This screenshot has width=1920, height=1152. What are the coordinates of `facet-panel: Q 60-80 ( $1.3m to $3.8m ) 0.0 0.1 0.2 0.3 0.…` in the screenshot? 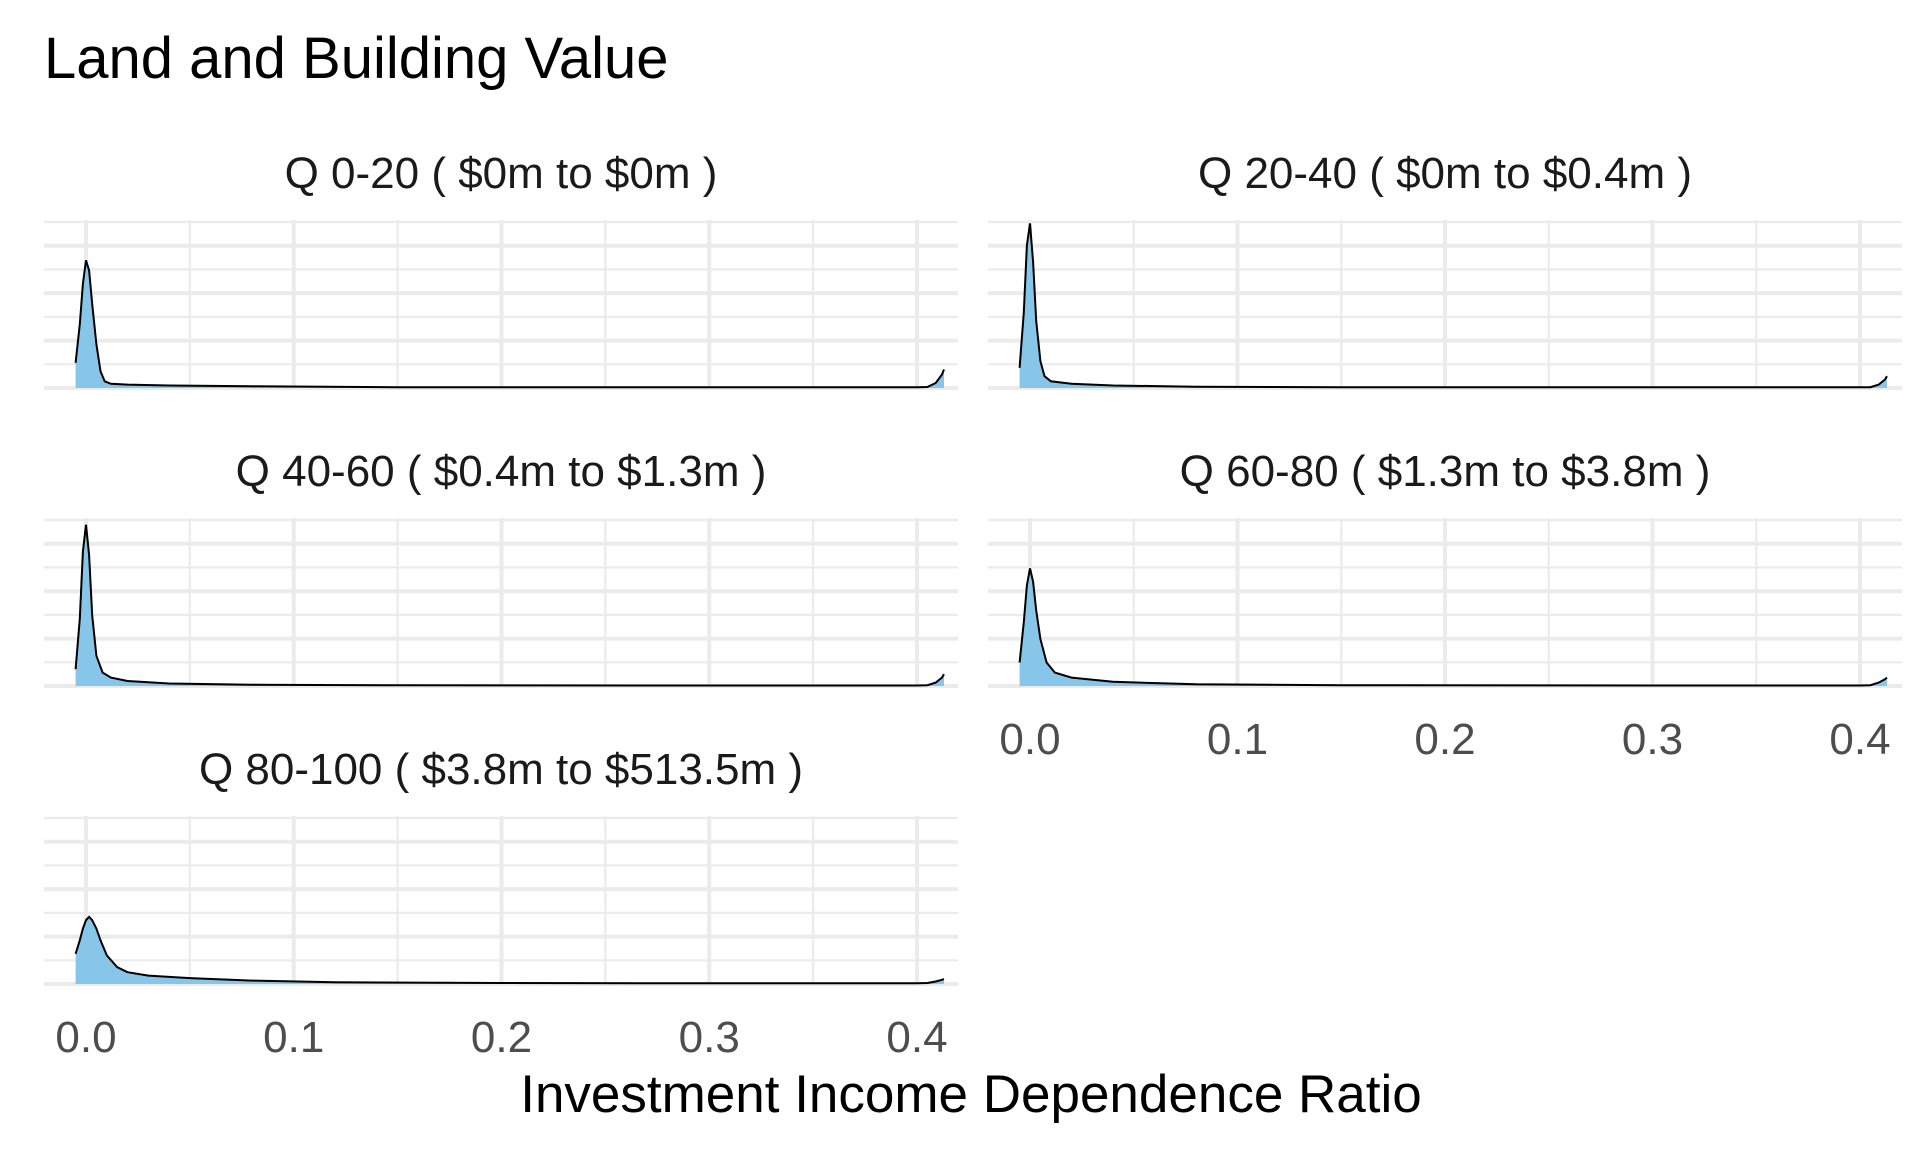 It's located at (1445, 605).